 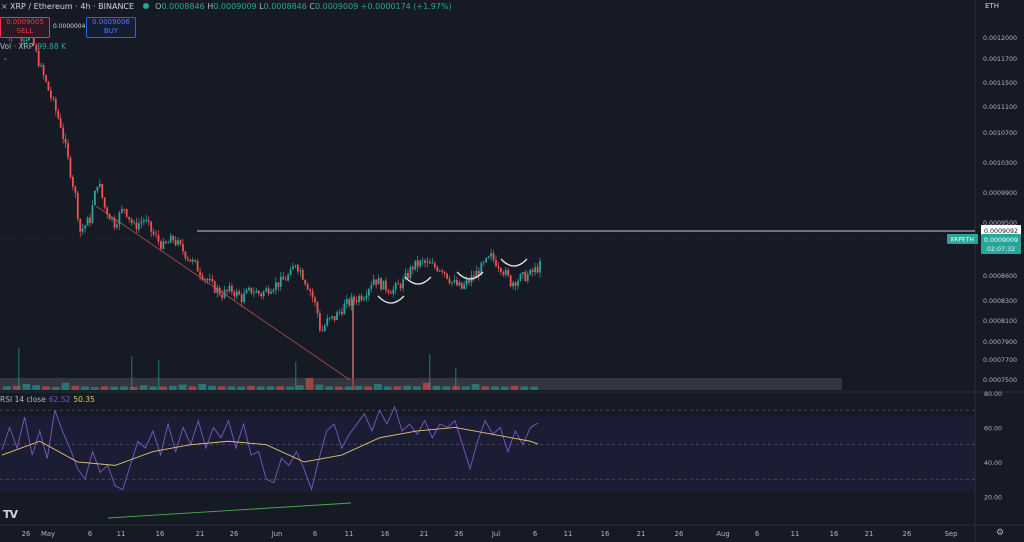 What do you see at coordinates (47, 399) in the screenshot?
I see `rsi-legend: RSI 14 close 62.52 50.35` at bounding box center [47, 399].